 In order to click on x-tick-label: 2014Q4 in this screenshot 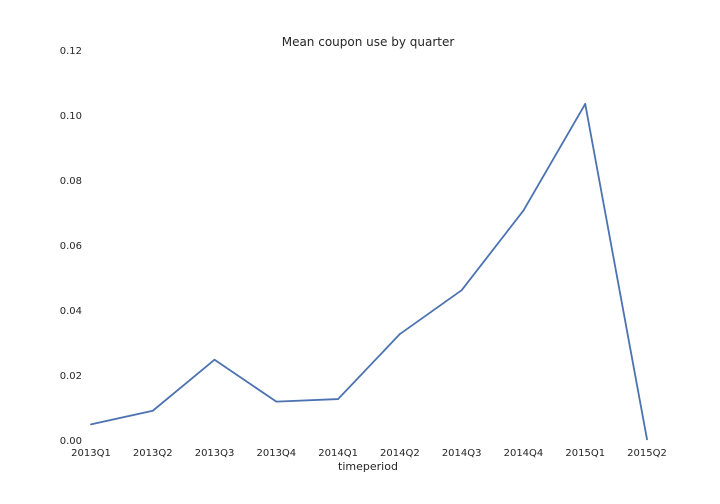, I will do `click(524, 453)`.